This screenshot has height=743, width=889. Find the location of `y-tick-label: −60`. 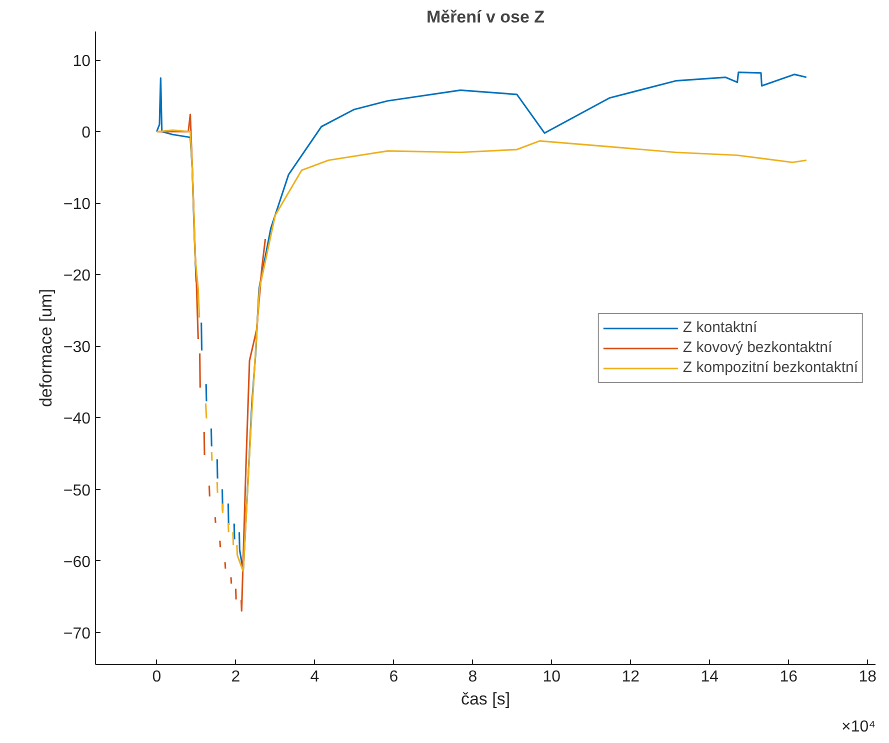

y-tick-label: −60 is located at coordinates (77, 562).